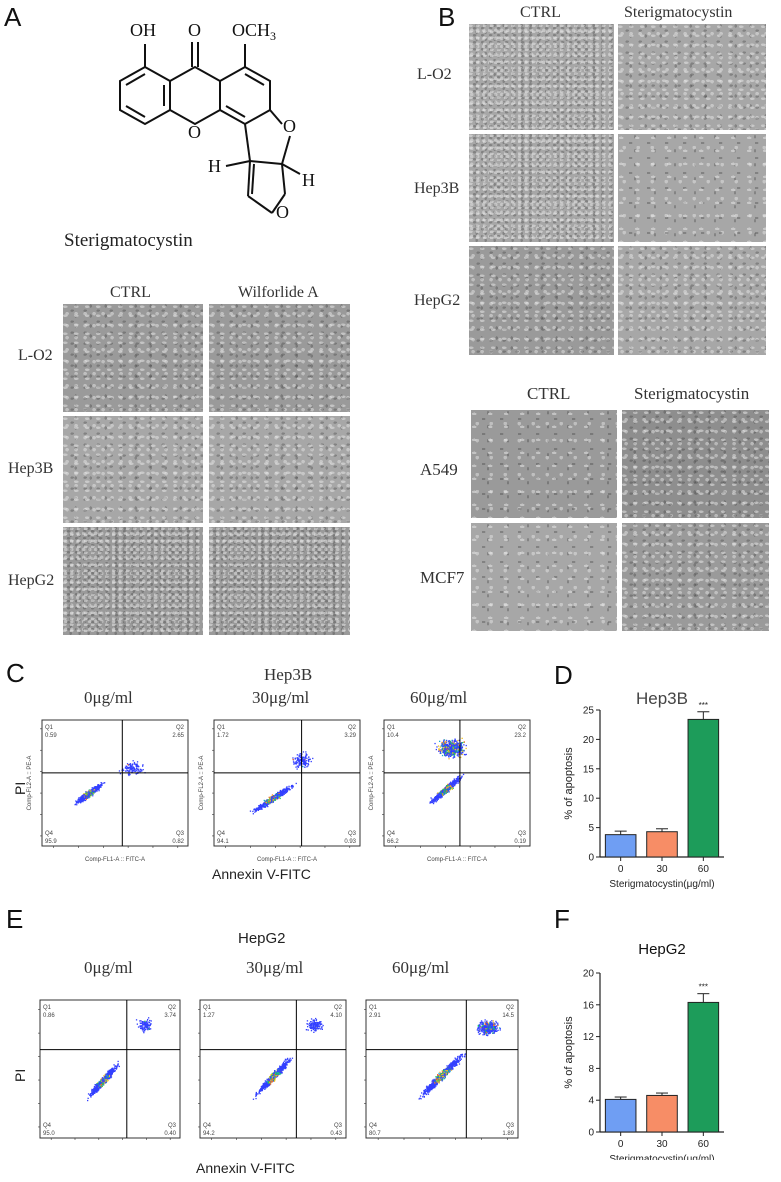 This screenshot has height=1182, width=781. What do you see at coordinates (109, 1069) in the screenshot?
I see `flow-plot-e-0: Q1 0.86 Q2 3.74 Q4 95.0 Q3 0.40` at bounding box center [109, 1069].